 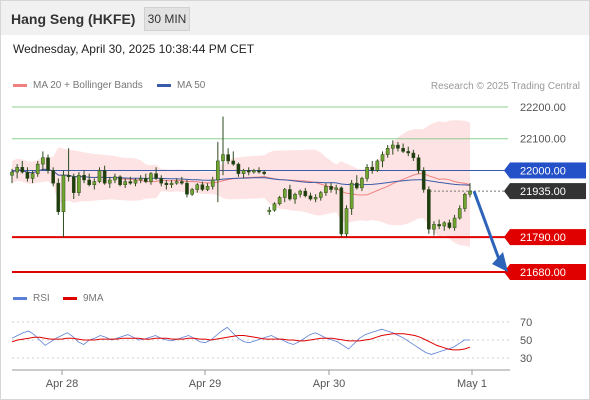 What do you see at coordinates (93, 298) in the screenshot?
I see `ma9-label: 9MA` at bounding box center [93, 298].